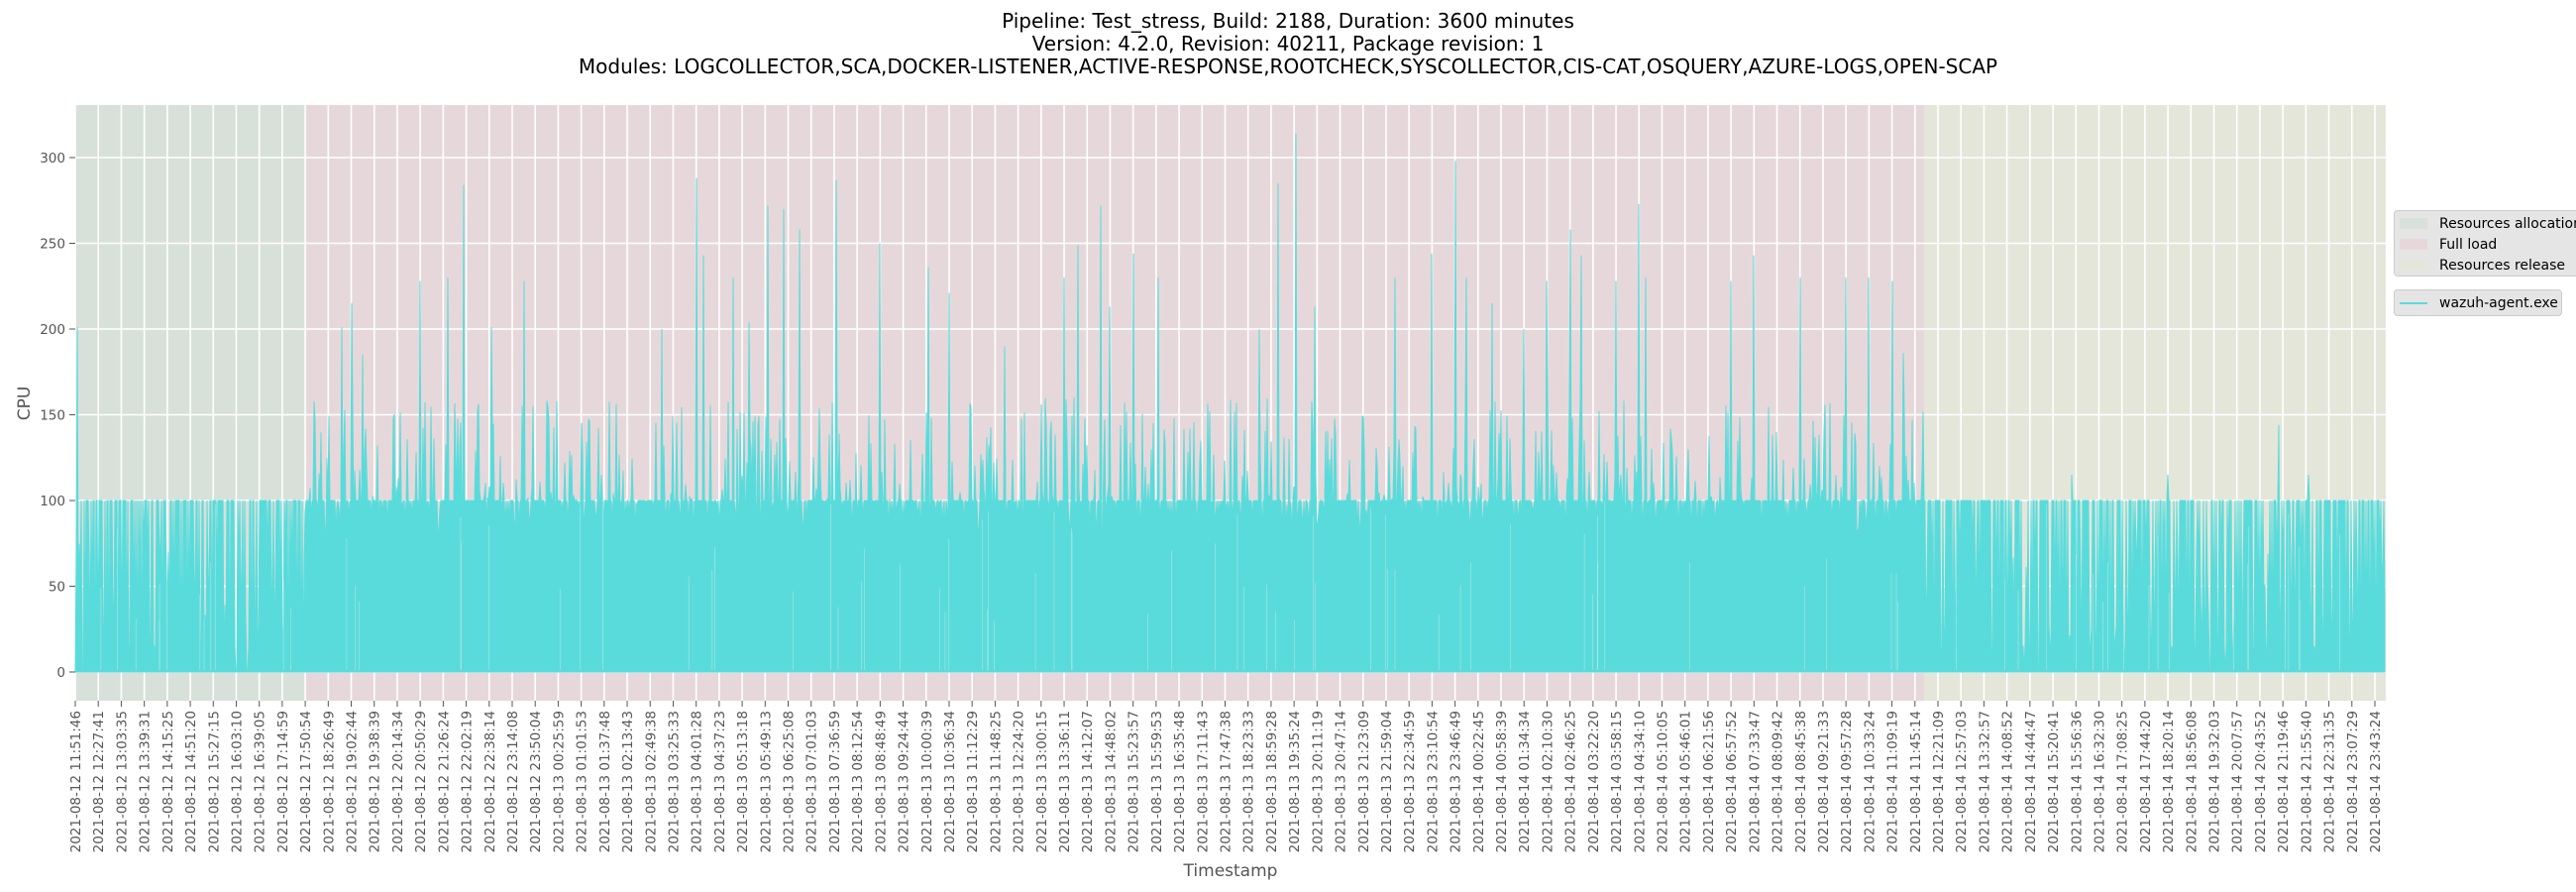 Image resolution: width=2576 pixels, height=892 pixels. Describe the element at coordinates (881, 782) in the screenshot. I see `x-tick-label: 2021-08-13 08:48:49` at that location.